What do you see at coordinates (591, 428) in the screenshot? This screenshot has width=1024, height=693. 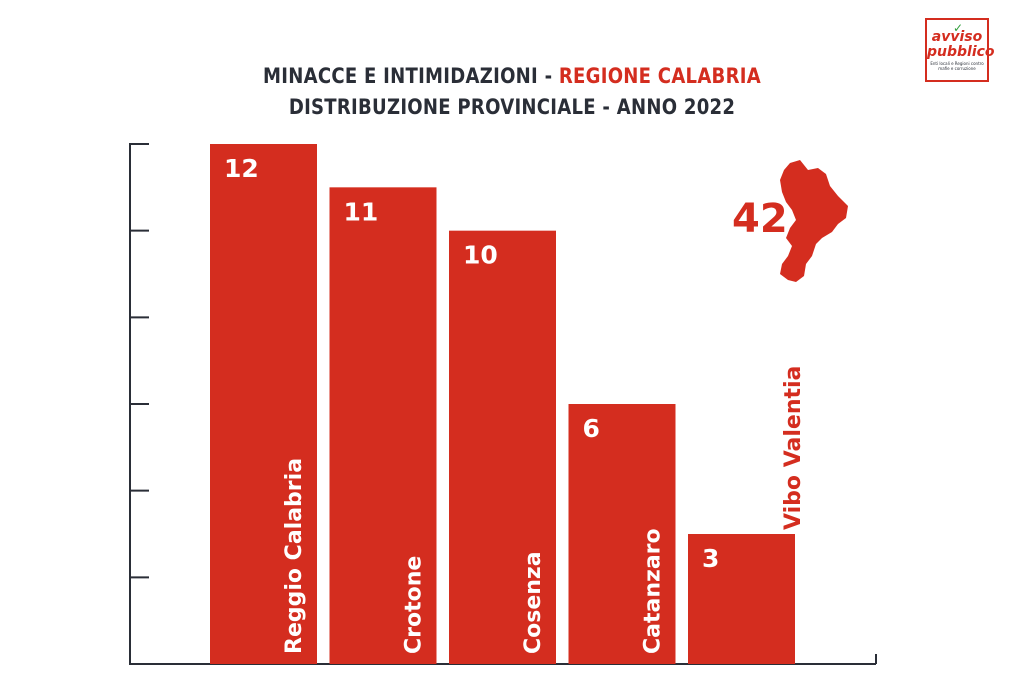 I see `data-label: 6` at bounding box center [591, 428].